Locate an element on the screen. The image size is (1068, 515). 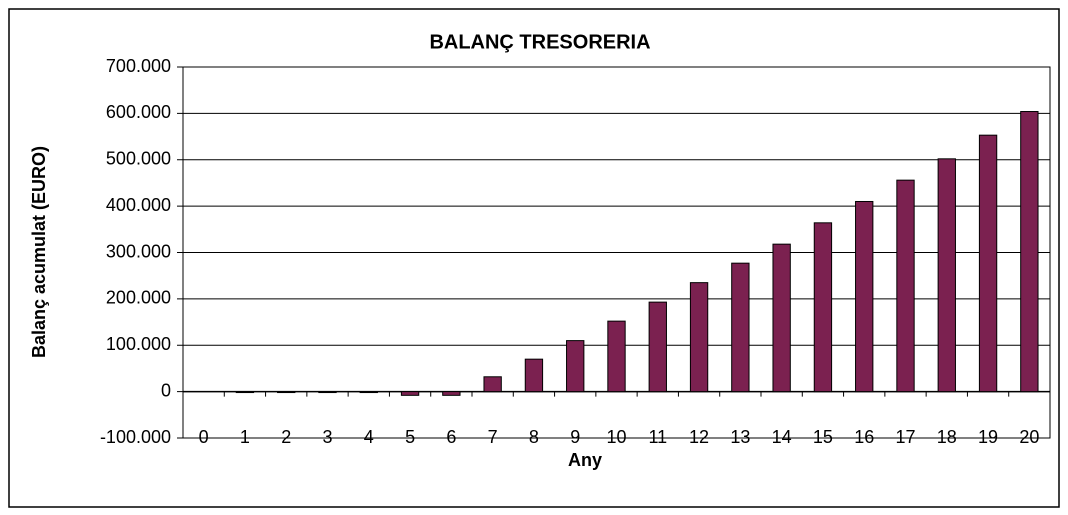
x-tick-label: 17 is located at coordinates (905, 437).